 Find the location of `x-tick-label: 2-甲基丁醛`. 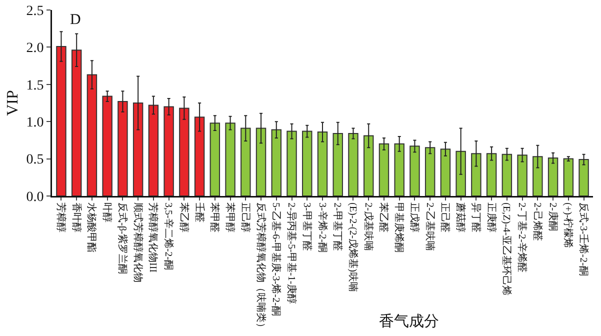

x-tick-label: 2-甲基丁醛 is located at coordinates (338, 226).